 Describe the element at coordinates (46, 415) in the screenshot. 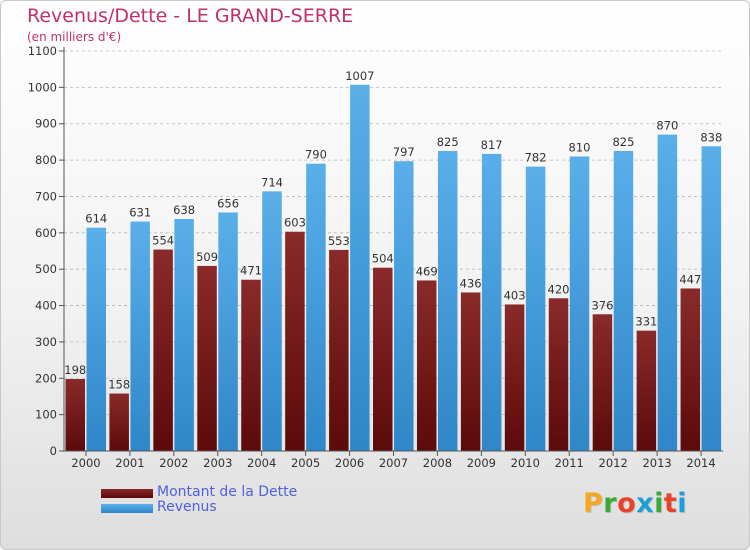

I see `y-tick-label: 100` at that location.